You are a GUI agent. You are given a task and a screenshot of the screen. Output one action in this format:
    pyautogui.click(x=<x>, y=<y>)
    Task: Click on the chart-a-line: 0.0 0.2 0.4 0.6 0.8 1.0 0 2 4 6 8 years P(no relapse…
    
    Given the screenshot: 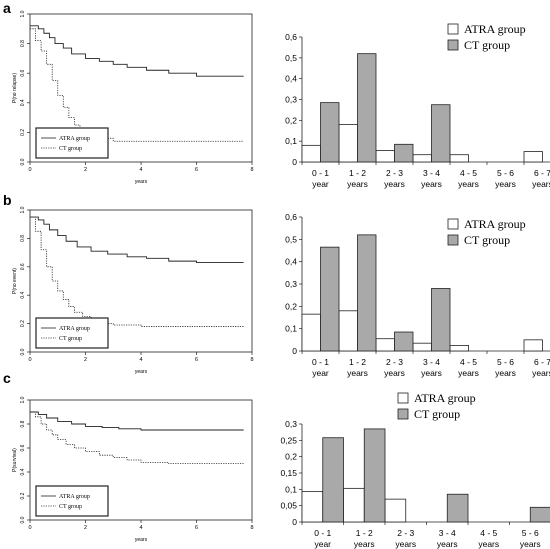 What is the action you would take?
    pyautogui.click(x=133, y=97)
    